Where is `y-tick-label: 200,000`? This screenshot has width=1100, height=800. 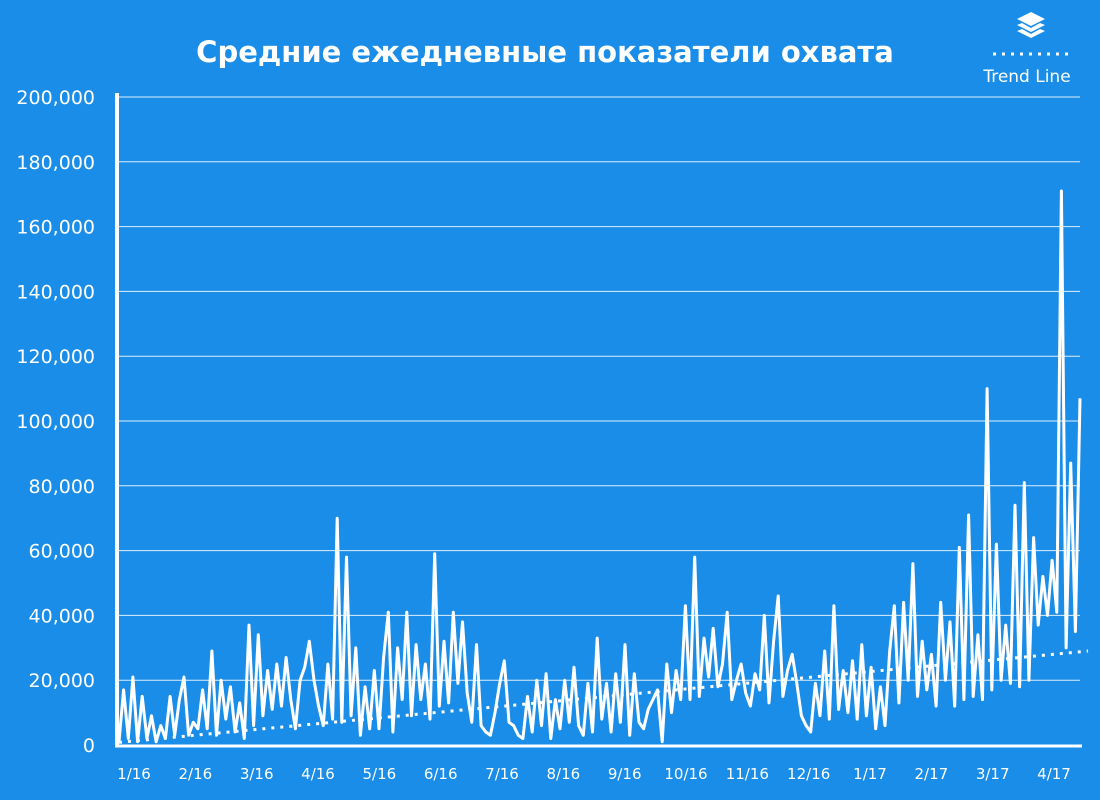
y-tick-label: 200,000 is located at coordinates (55, 98).